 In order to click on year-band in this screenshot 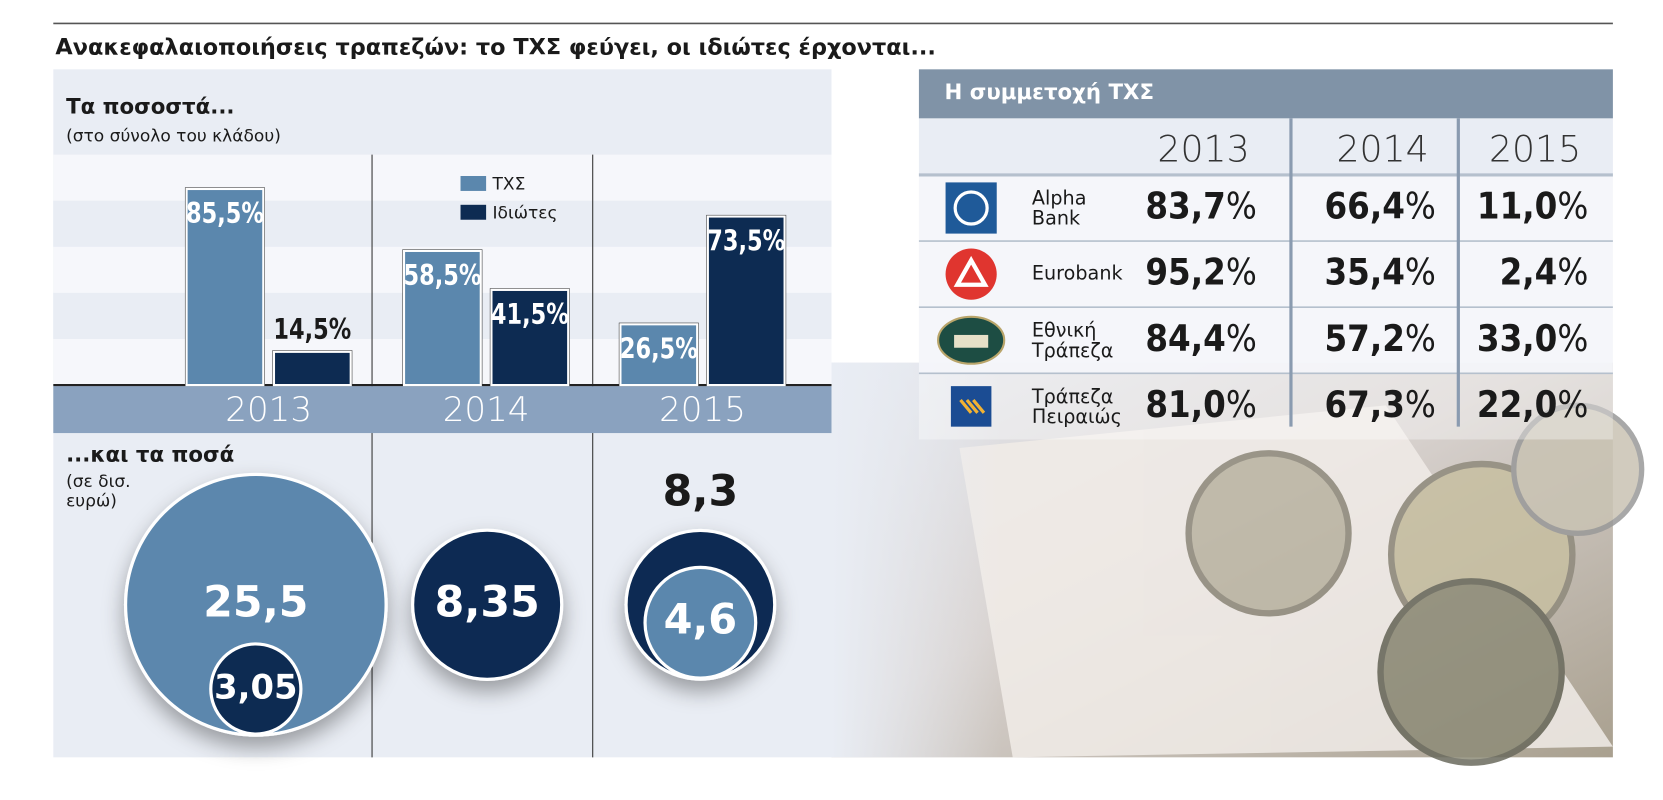, I will do `click(442, 410)`.